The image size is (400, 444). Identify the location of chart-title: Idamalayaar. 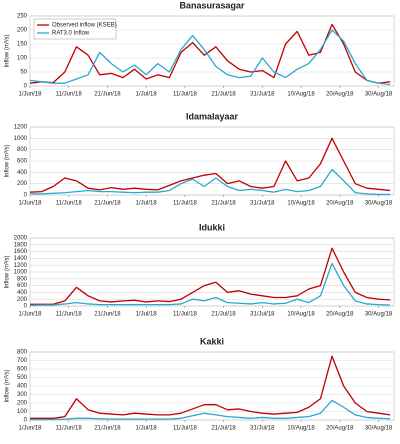
(212, 116).